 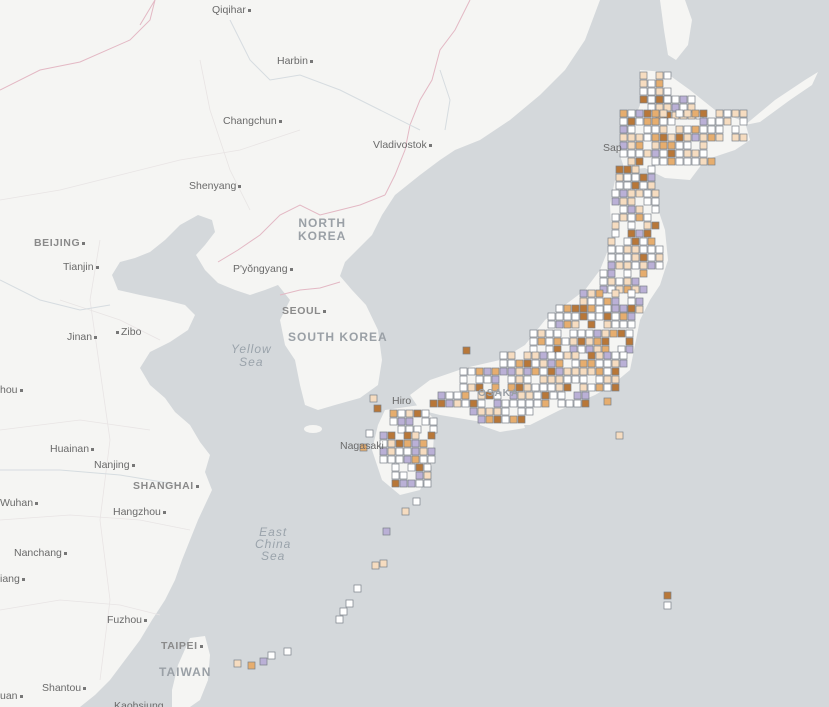 What do you see at coordinates (19, 503) in the screenshot?
I see `label-wuhan: Wuhan` at bounding box center [19, 503].